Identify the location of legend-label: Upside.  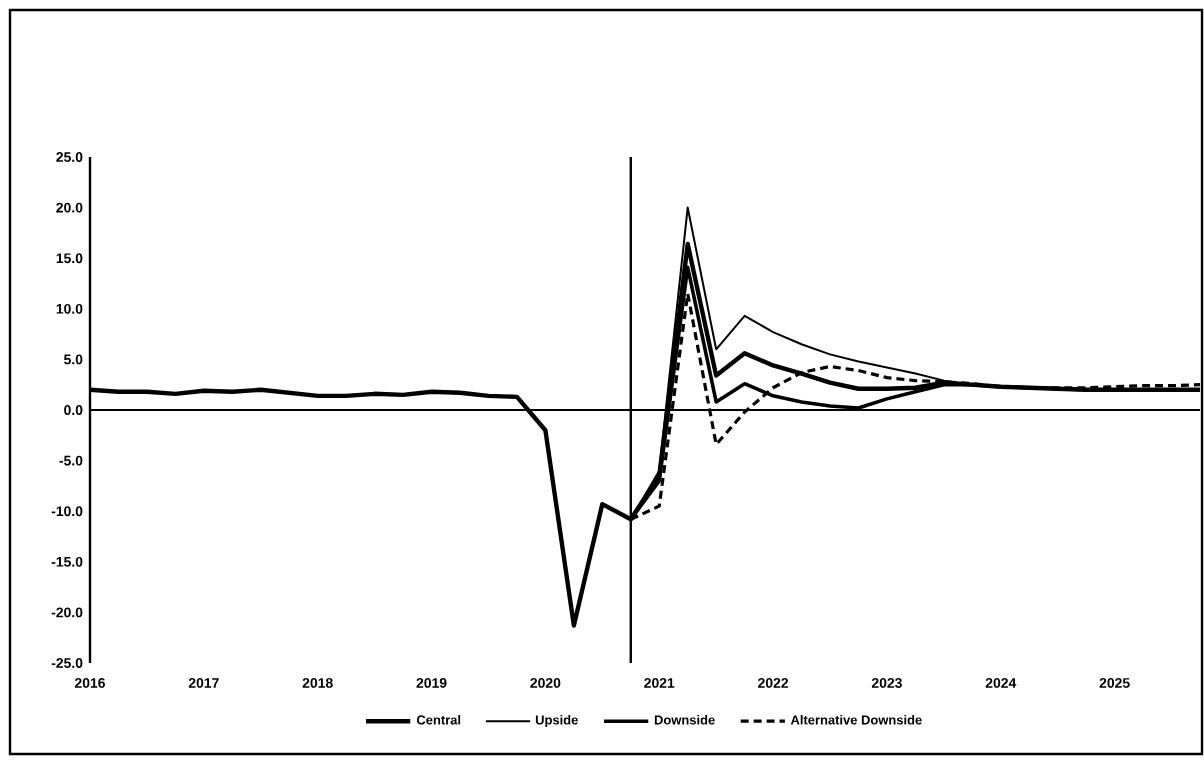
(556, 721).